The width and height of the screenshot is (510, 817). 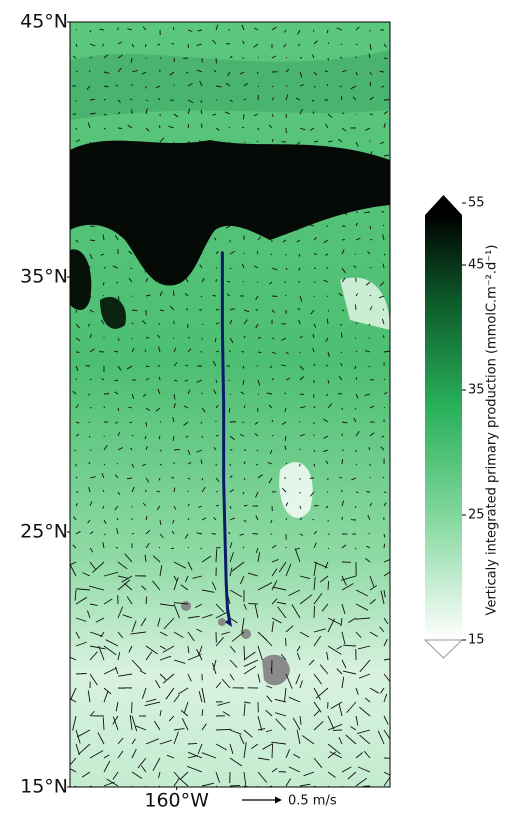 I want to click on colorbar-tick-label: 55, so click(x=476, y=203).